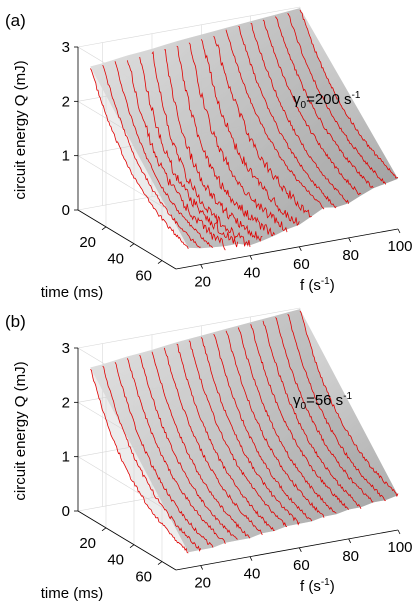 This screenshot has width=415, height=601. Describe the element at coordinates (327, 100) in the screenshot. I see `gamma-annotation: γ0=200 s-1` at that location.